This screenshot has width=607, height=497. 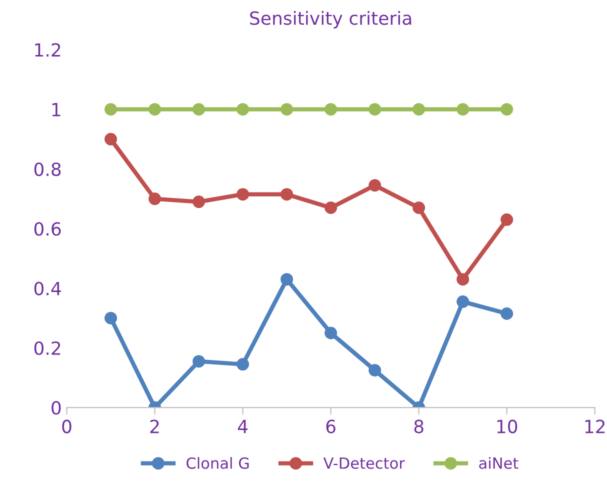 What do you see at coordinates (507, 427) in the screenshot?
I see `x-tick-label: 10` at bounding box center [507, 427].